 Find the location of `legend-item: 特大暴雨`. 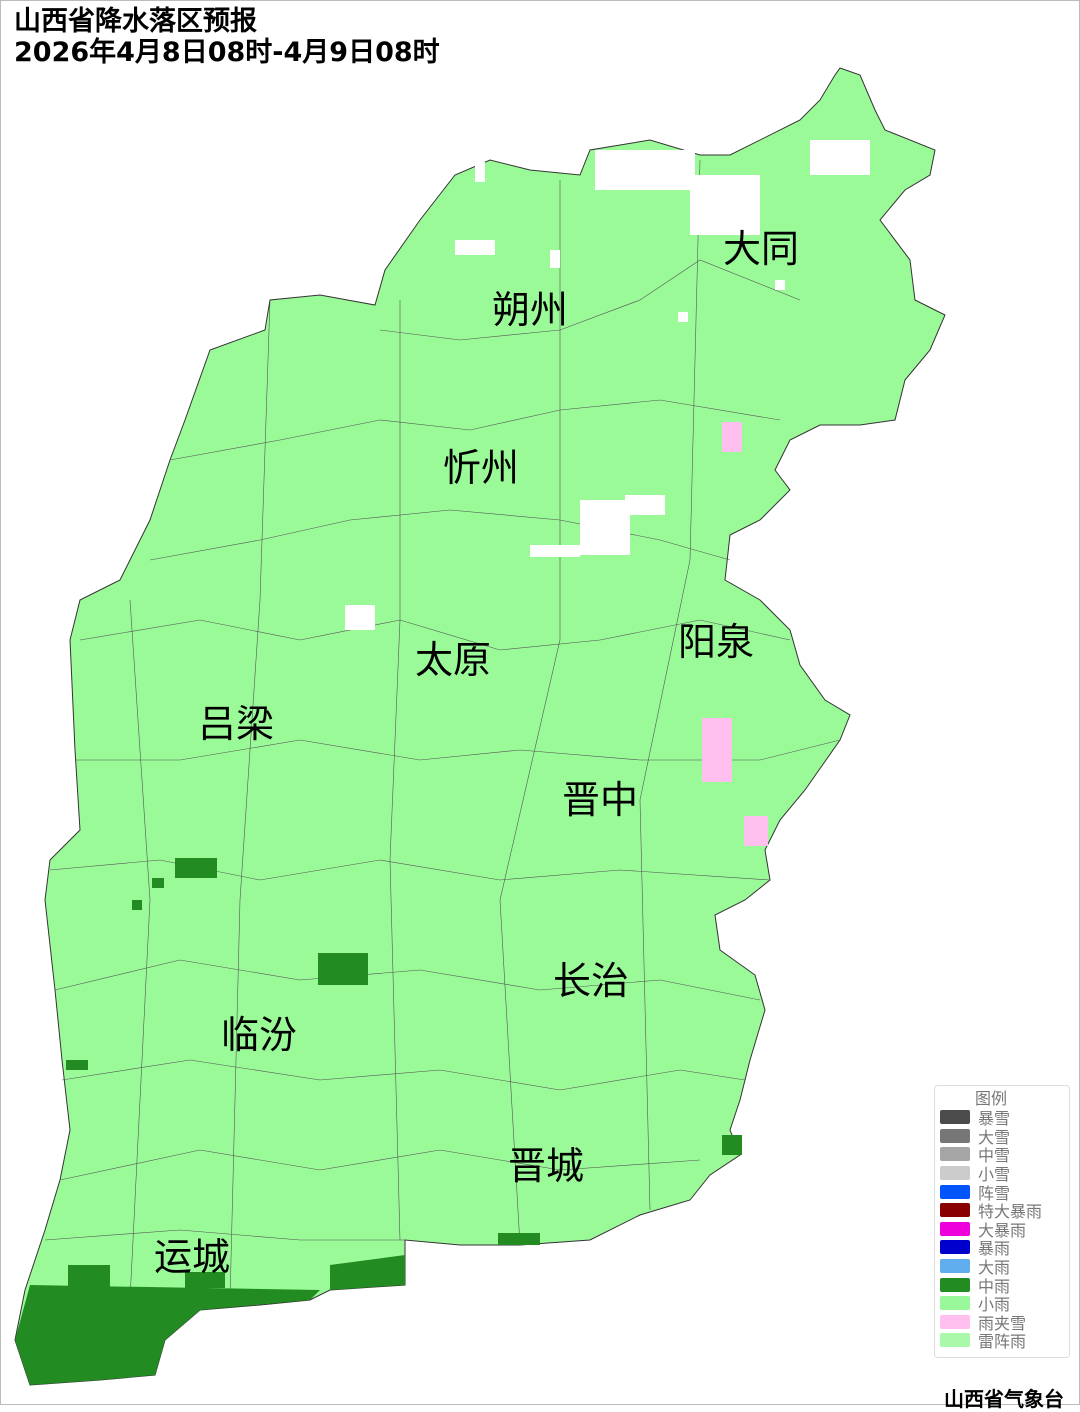

legend-item: 特大暴雨 is located at coordinates (1004, 1211).